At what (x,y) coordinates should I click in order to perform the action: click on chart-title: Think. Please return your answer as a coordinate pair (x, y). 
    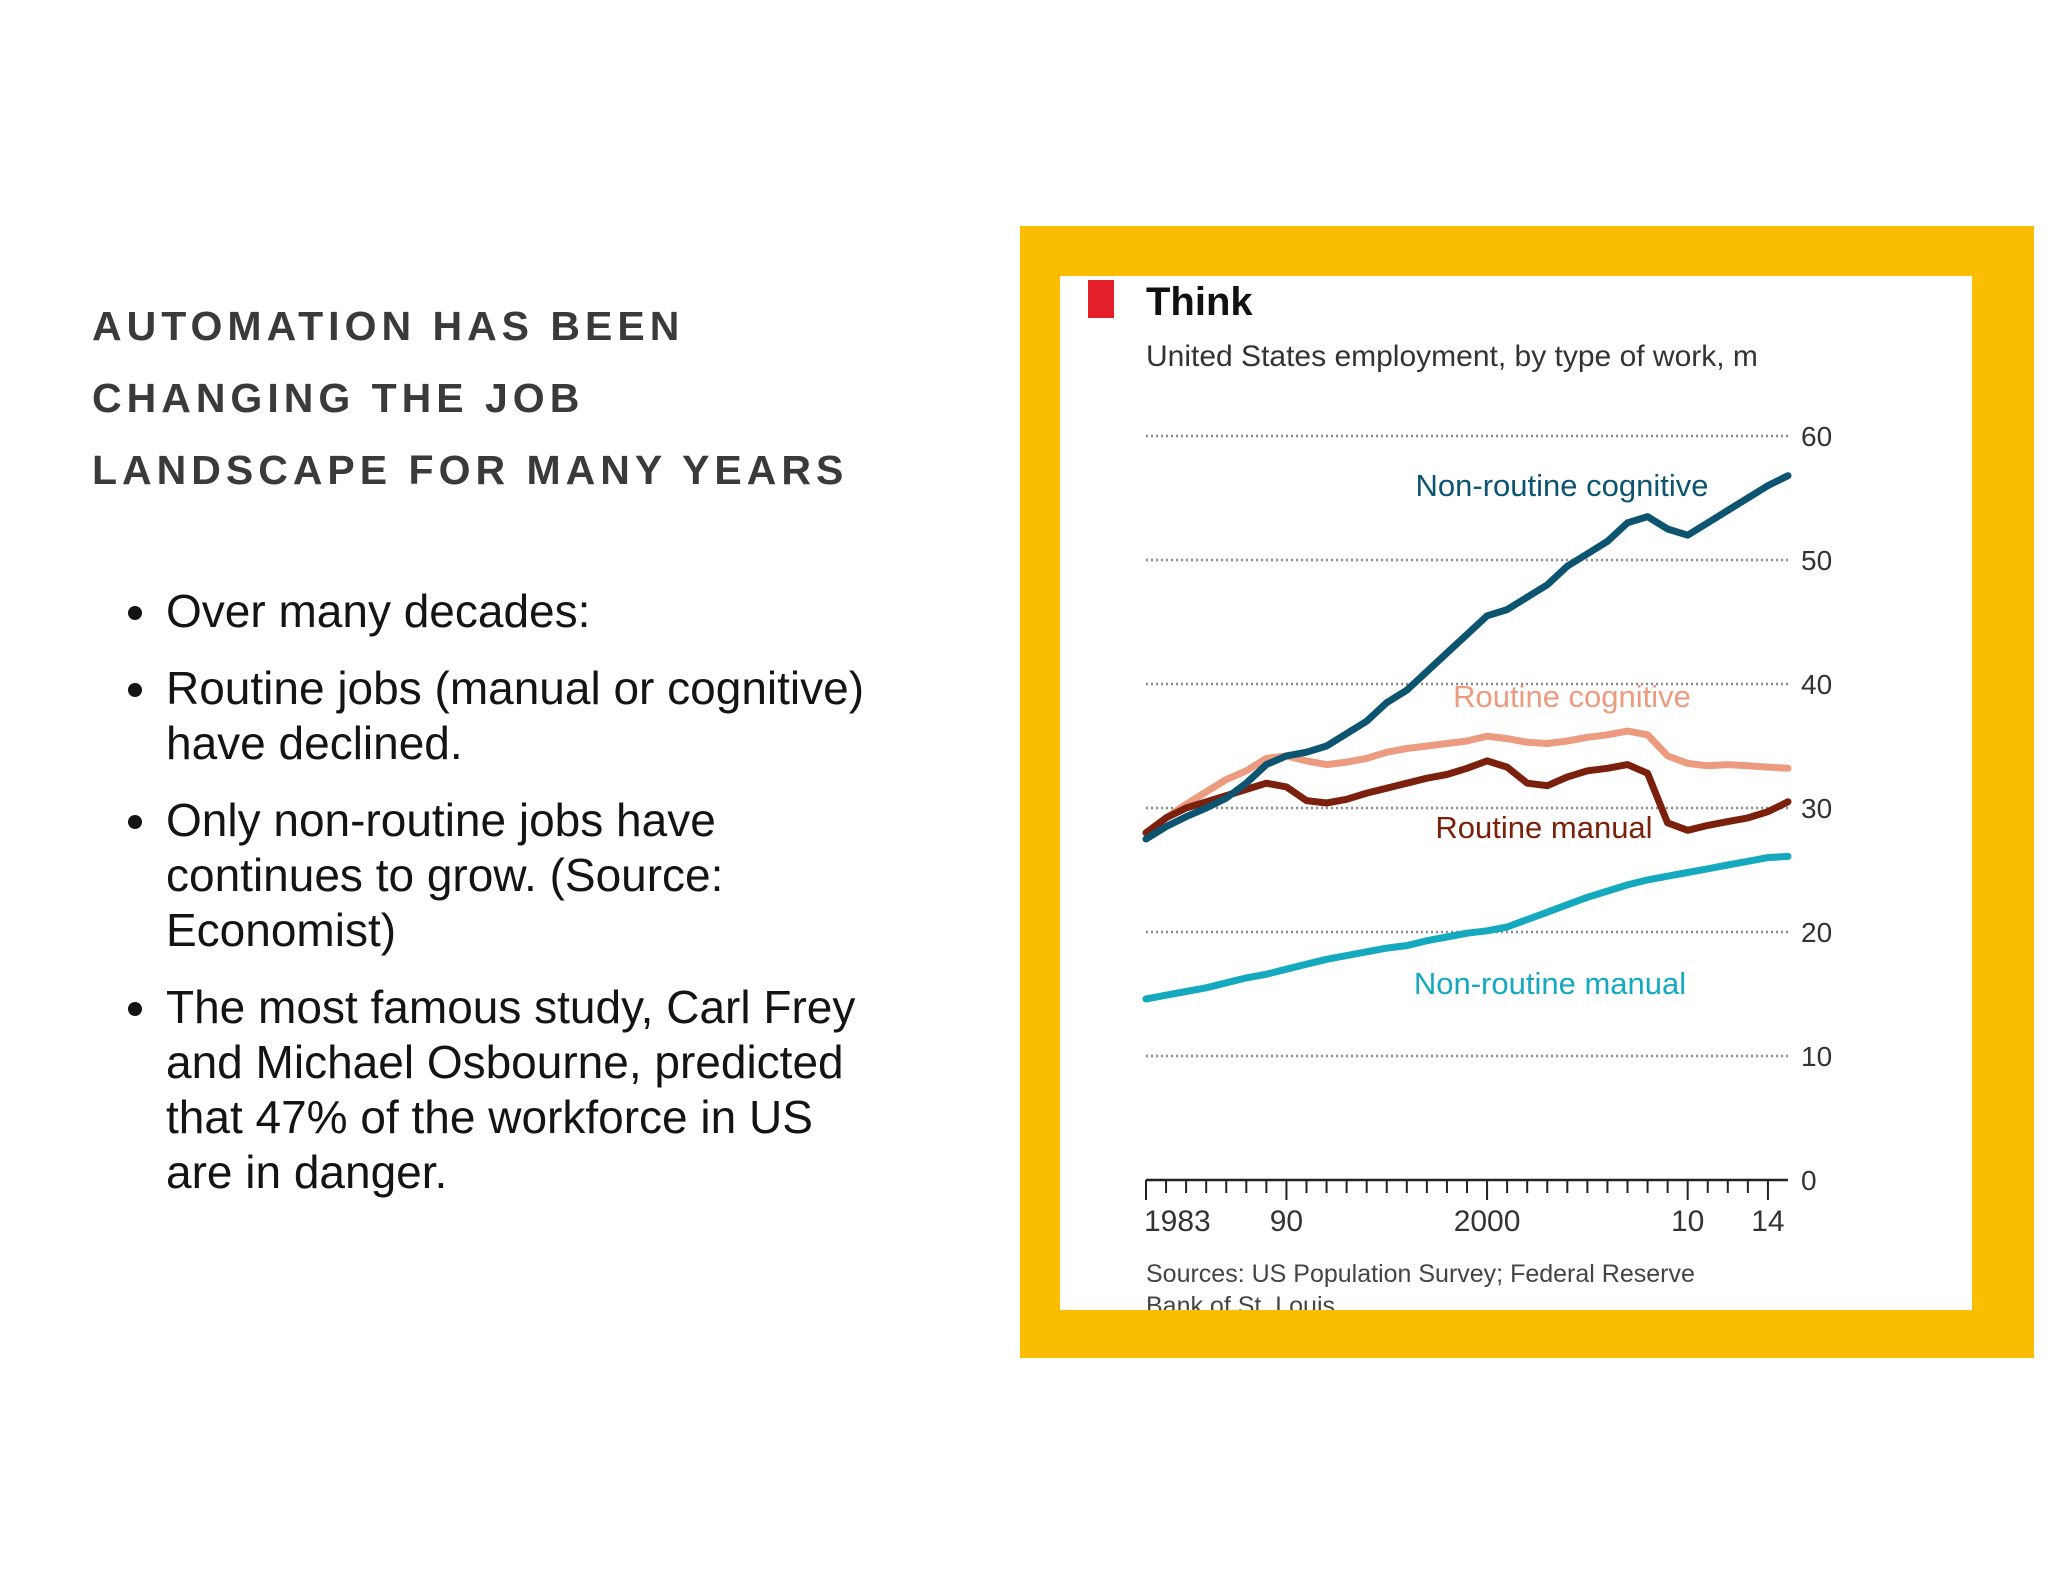
    Looking at the image, I should click on (1199, 302).